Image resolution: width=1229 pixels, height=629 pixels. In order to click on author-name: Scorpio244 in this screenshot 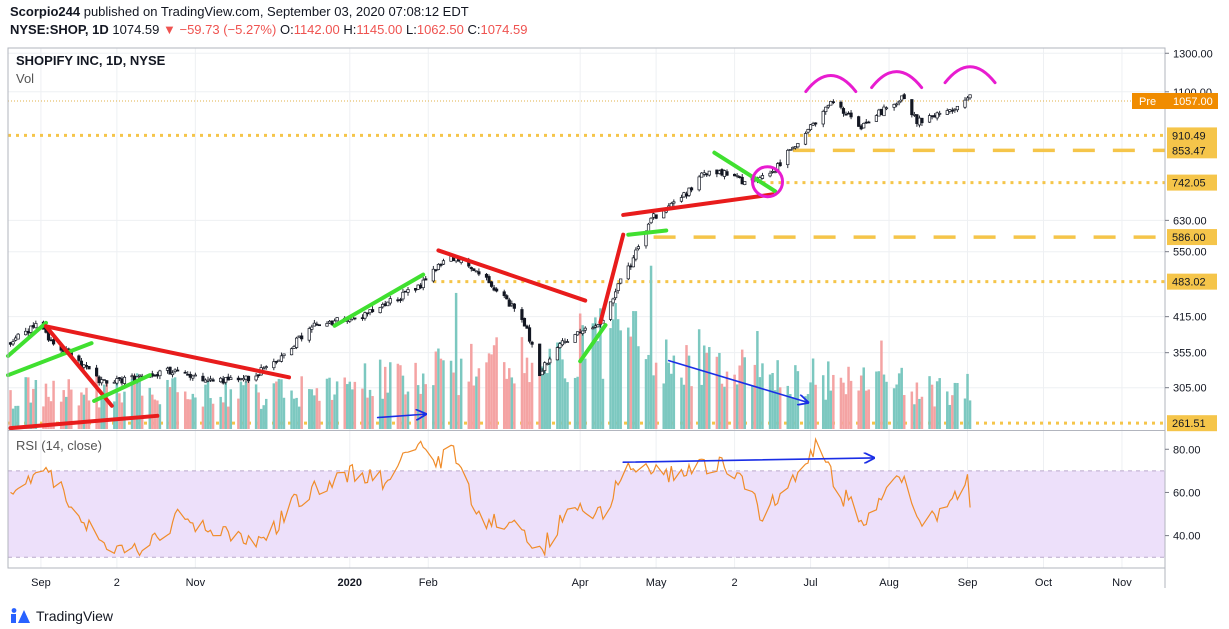, I will do `click(45, 11)`.